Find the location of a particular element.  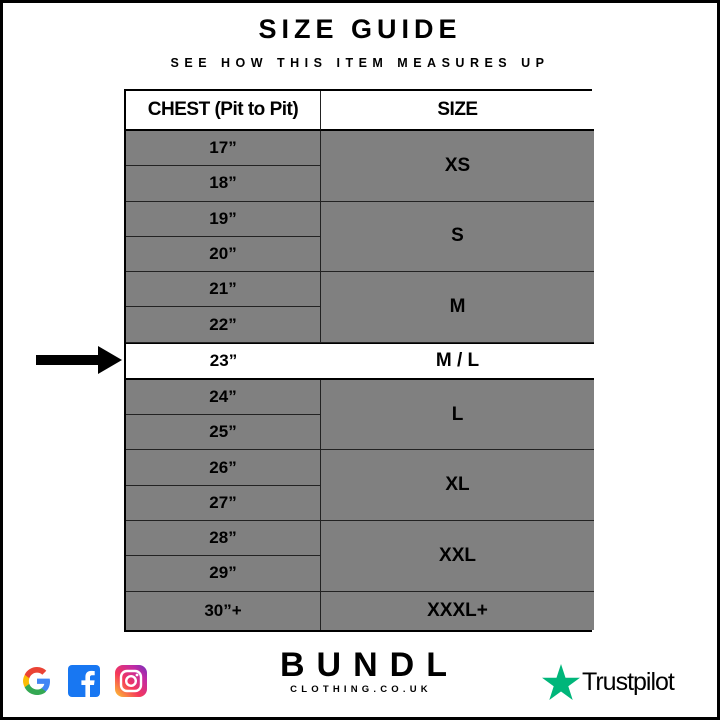

chest-cell: 28” is located at coordinates (223, 538).